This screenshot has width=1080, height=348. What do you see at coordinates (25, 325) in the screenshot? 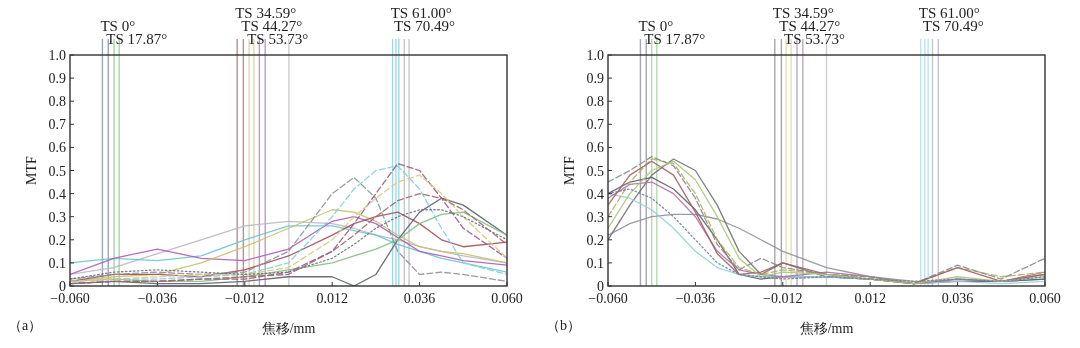
I see `text: （a）` at bounding box center [25, 325].